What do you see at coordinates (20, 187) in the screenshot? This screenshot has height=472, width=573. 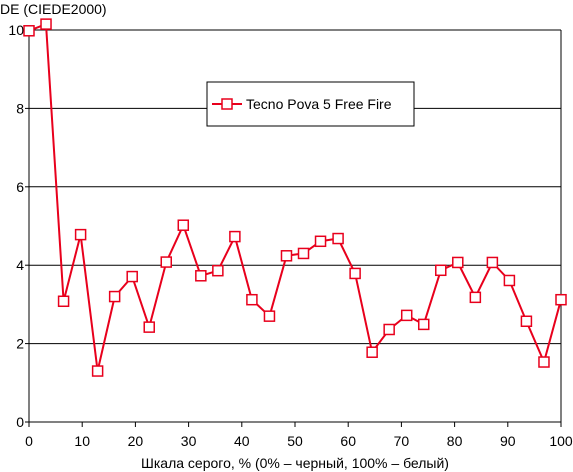 I see `y-tick-label-6: 6` at bounding box center [20, 187].